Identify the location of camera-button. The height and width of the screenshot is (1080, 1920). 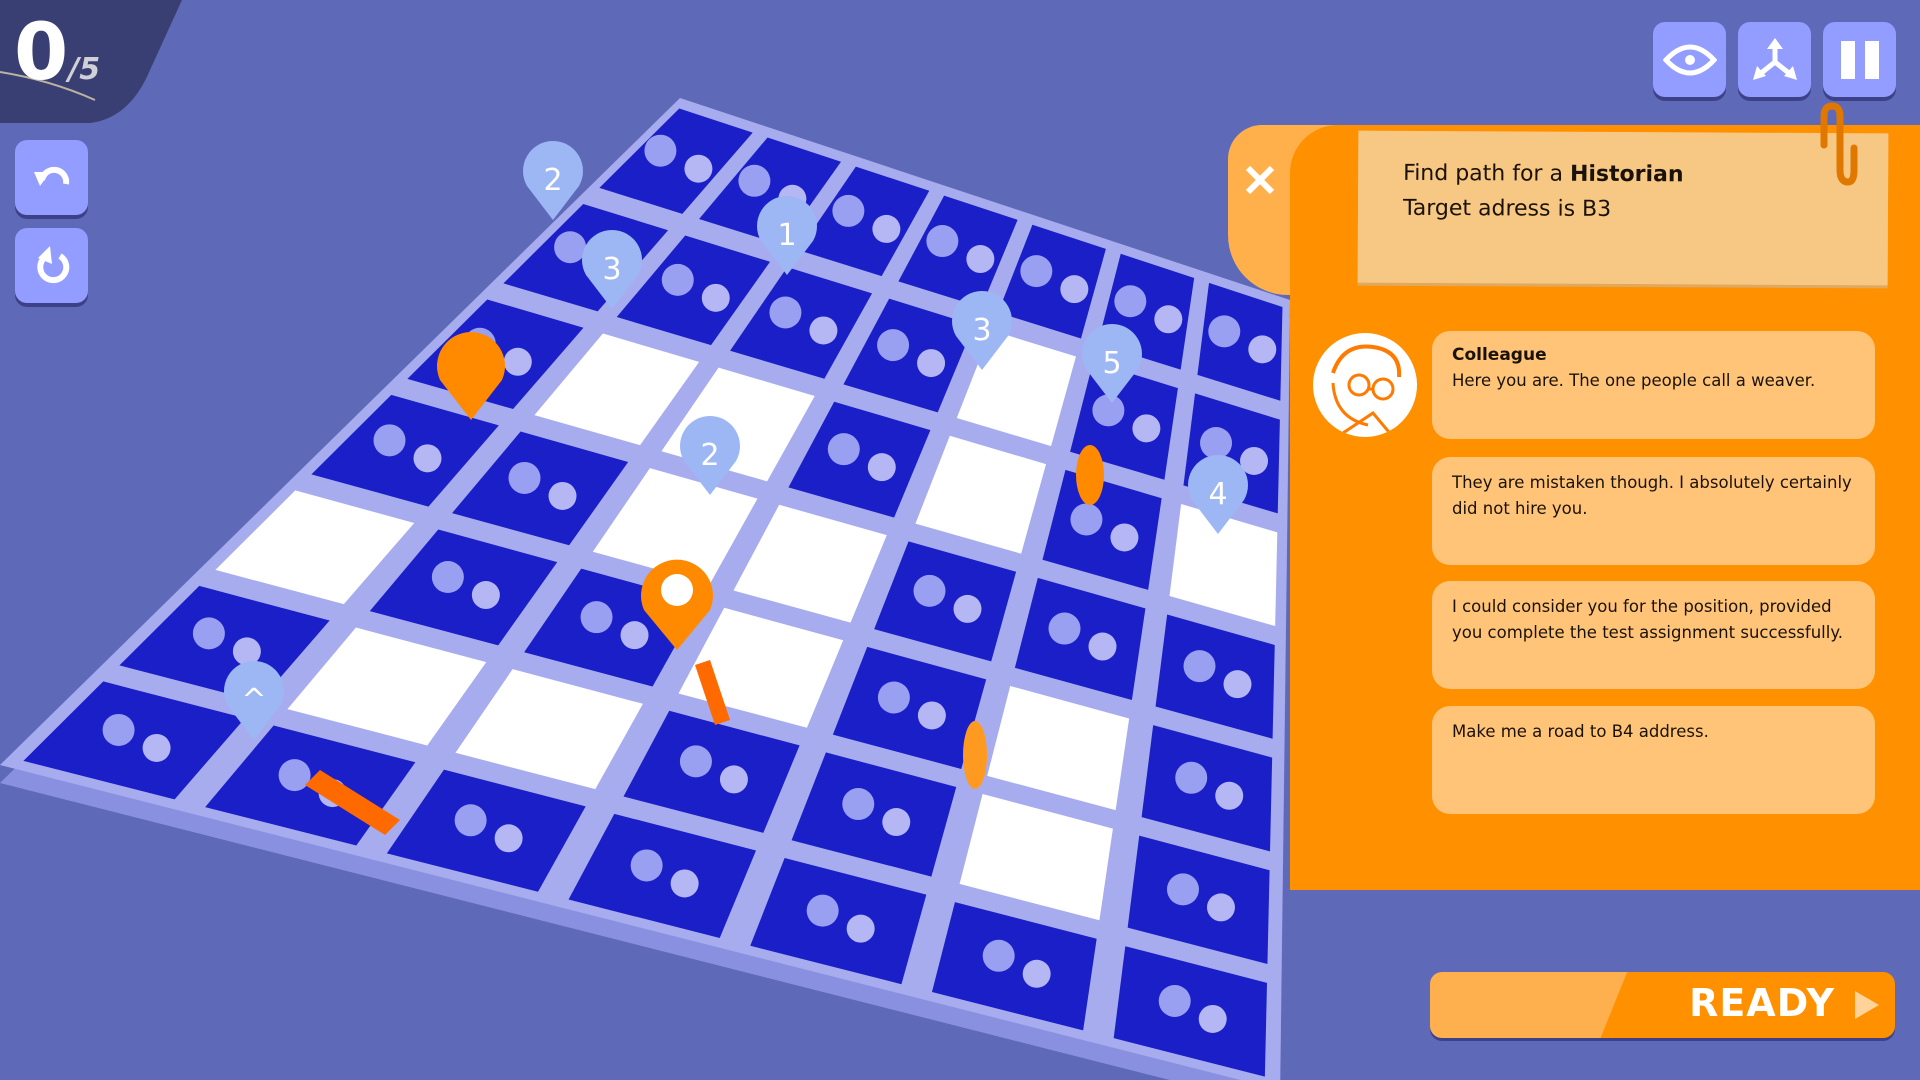
(1774, 59).